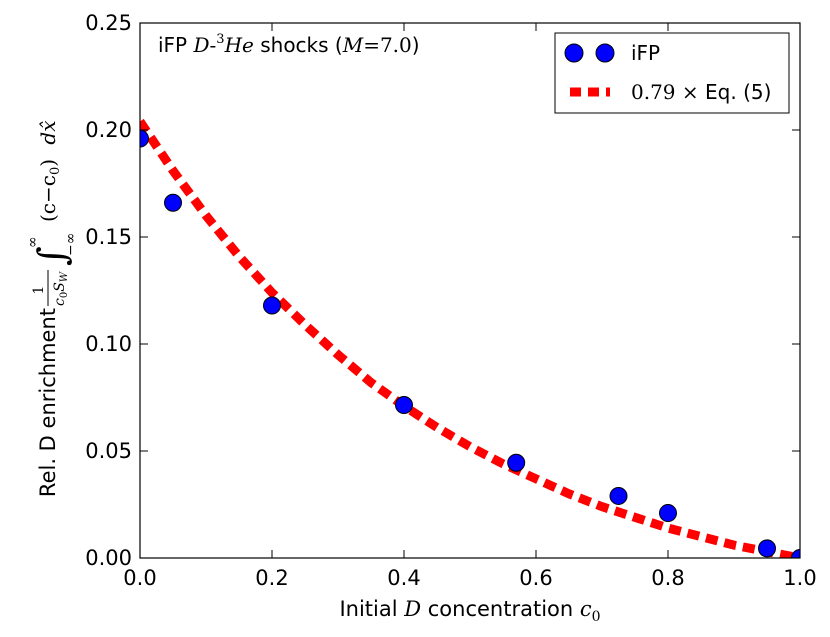 Image resolution: width=830 pixels, height=637 pixels. I want to click on legend-eq5-times: ×, so click(690, 92).